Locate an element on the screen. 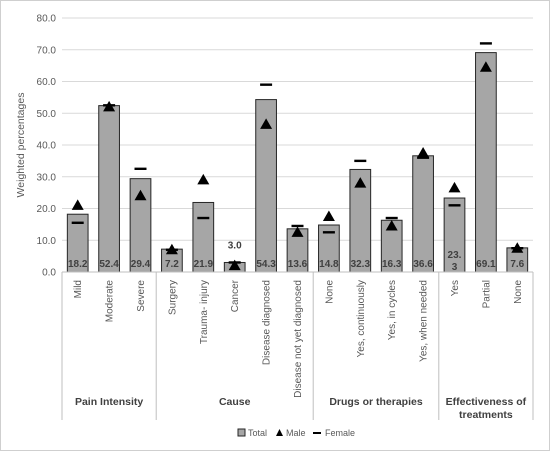 Image resolution: width=550 pixels, height=451 pixels. x-tick-label: Cancer is located at coordinates (235, 295).